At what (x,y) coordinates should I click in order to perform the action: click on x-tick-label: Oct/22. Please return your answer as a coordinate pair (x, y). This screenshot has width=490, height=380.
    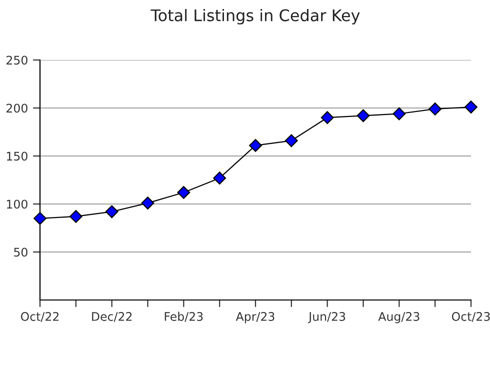
    Looking at the image, I should click on (39, 317).